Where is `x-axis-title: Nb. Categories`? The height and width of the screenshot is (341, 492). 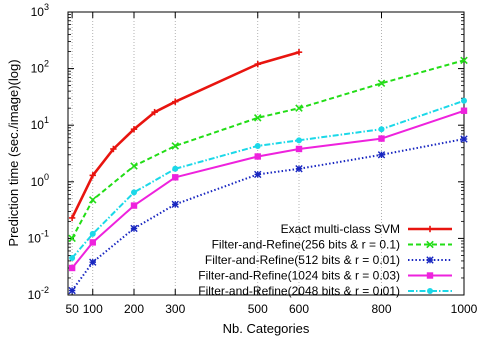 x-axis-title: Nb. Categories is located at coordinates (266, 328).